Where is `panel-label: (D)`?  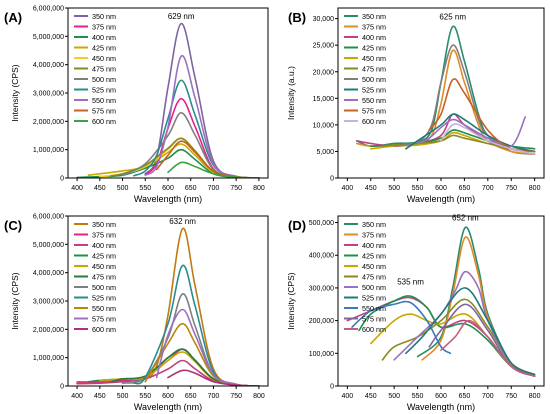 panel-label: (D) is located at coordinates (297, 225).